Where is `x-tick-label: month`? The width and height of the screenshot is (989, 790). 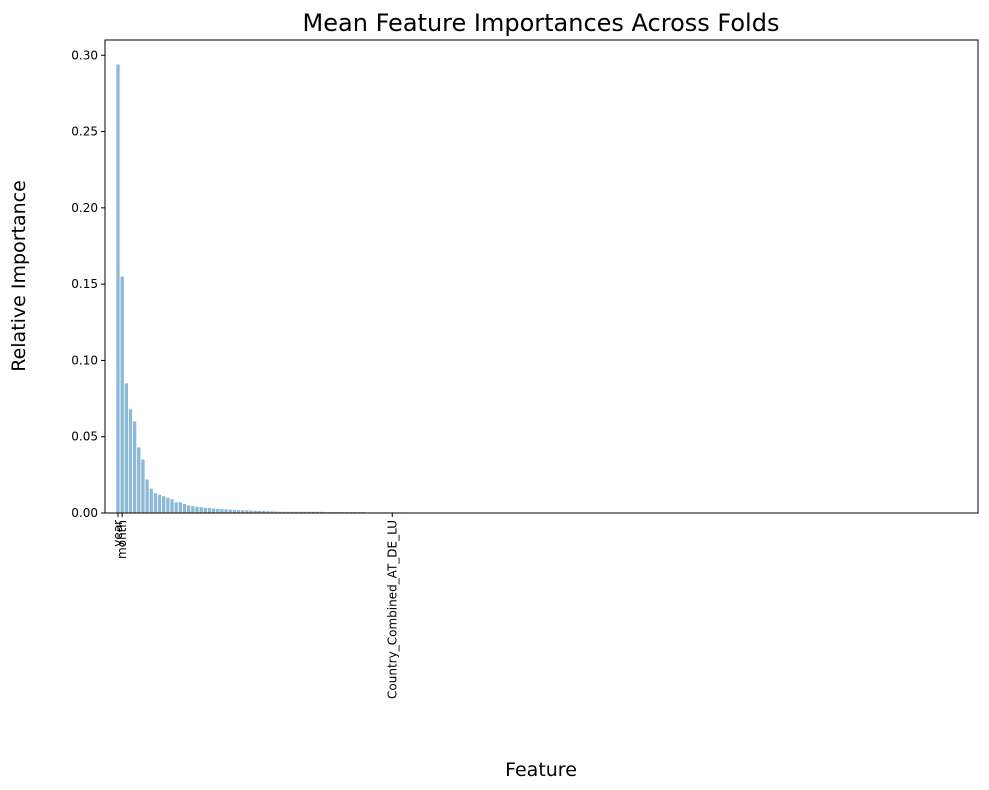 x-tick-label: month is located at coordinates (122, 539).